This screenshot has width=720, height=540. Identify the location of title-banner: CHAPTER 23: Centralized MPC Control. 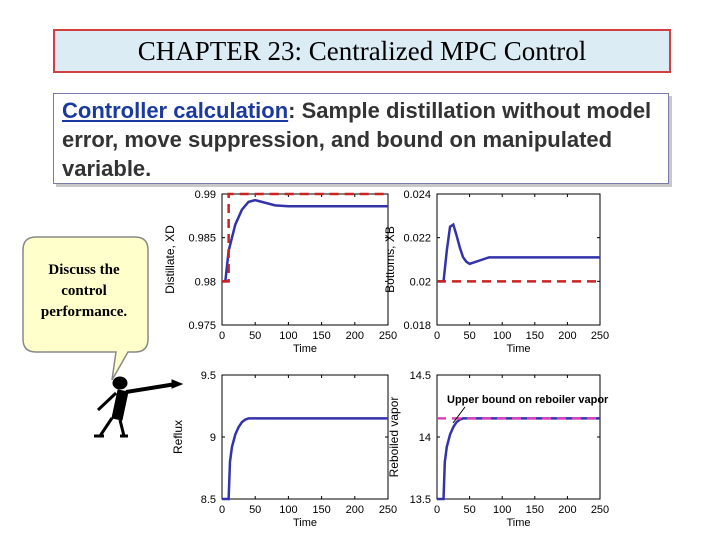
(362, 51).